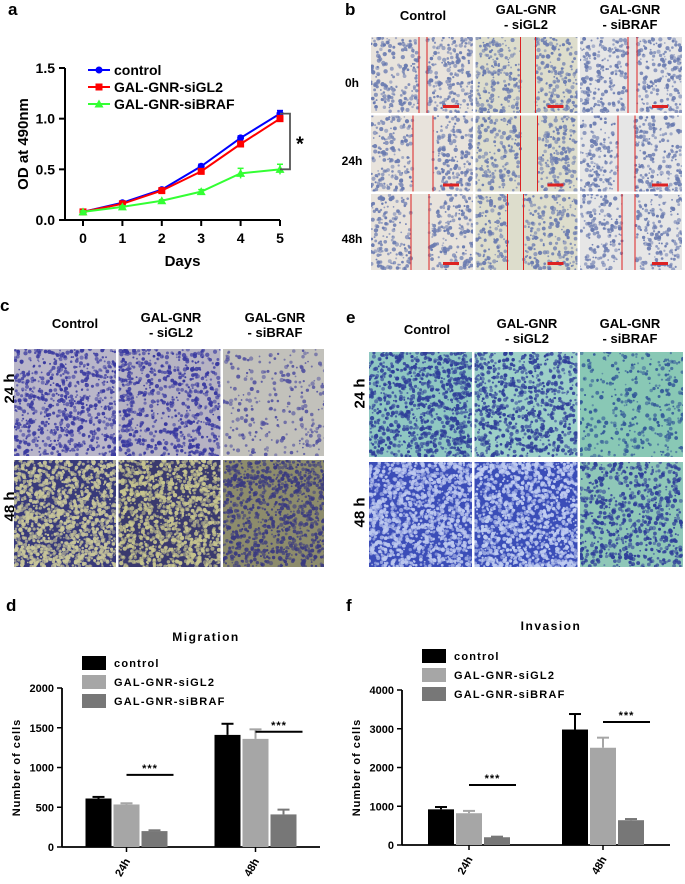  I want to click on scratch-image-tile, so click(631, 232).